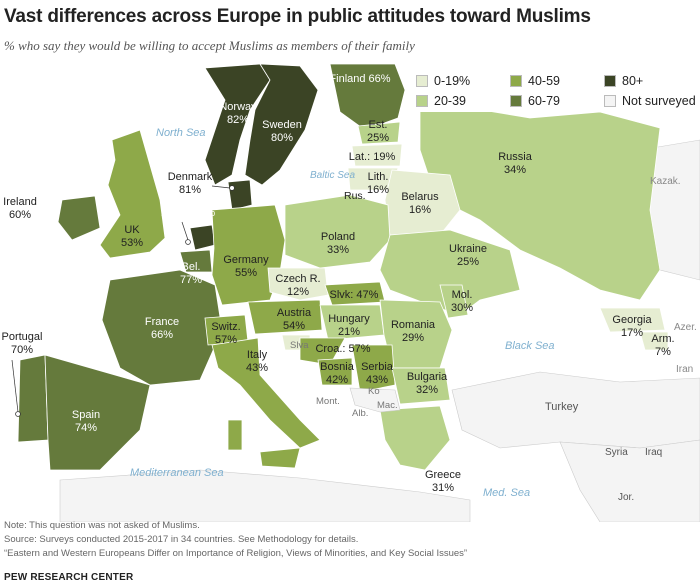  I want to click on country-bulgaria, so click(421, 386).